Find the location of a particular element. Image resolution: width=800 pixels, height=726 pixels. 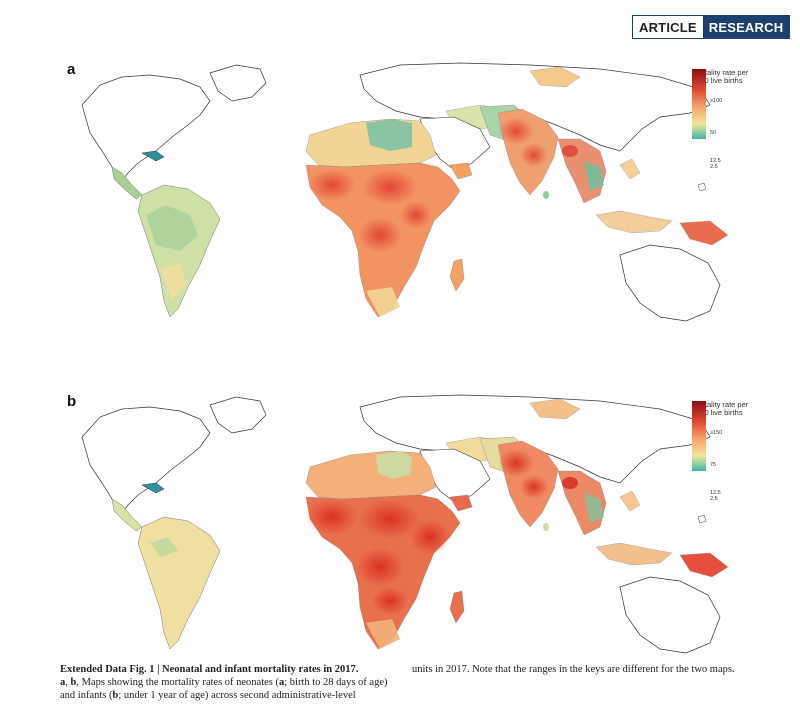

caption-text: , is located at coordinates (68, 682).